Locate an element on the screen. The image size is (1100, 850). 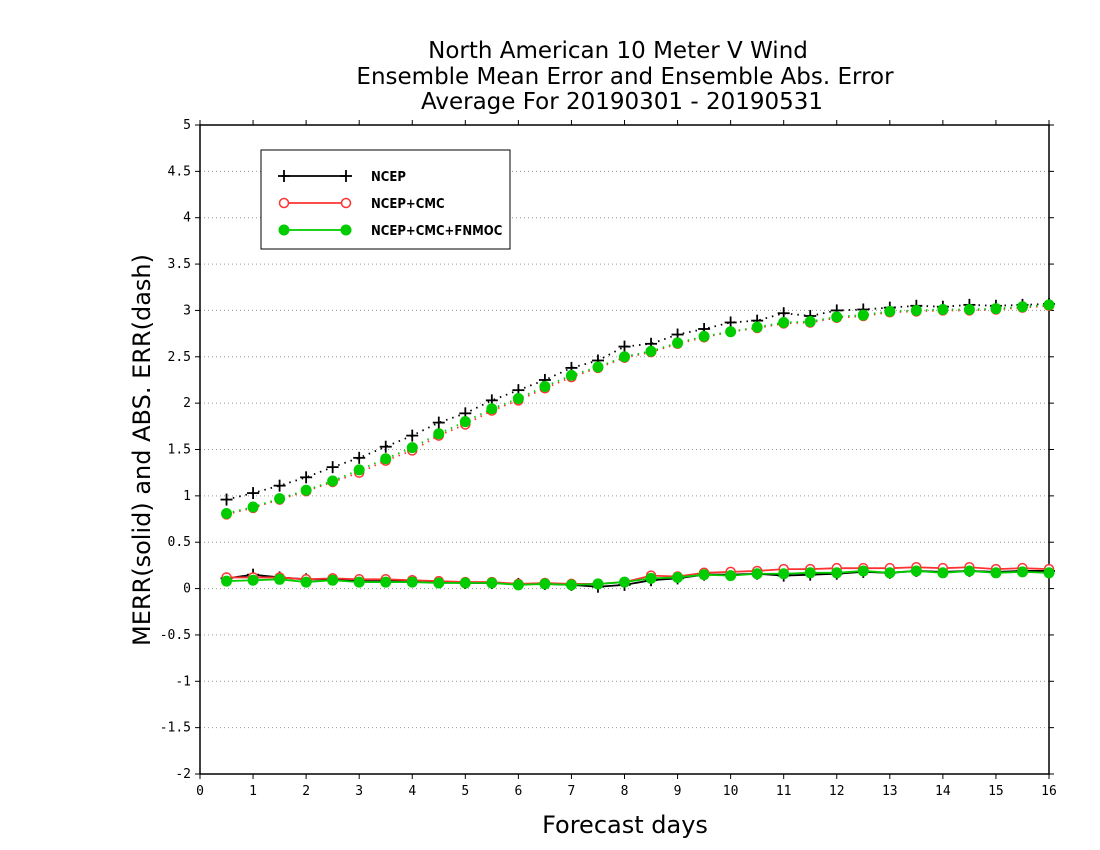
legend-label: NCEP is located at coordinates (388, 177).